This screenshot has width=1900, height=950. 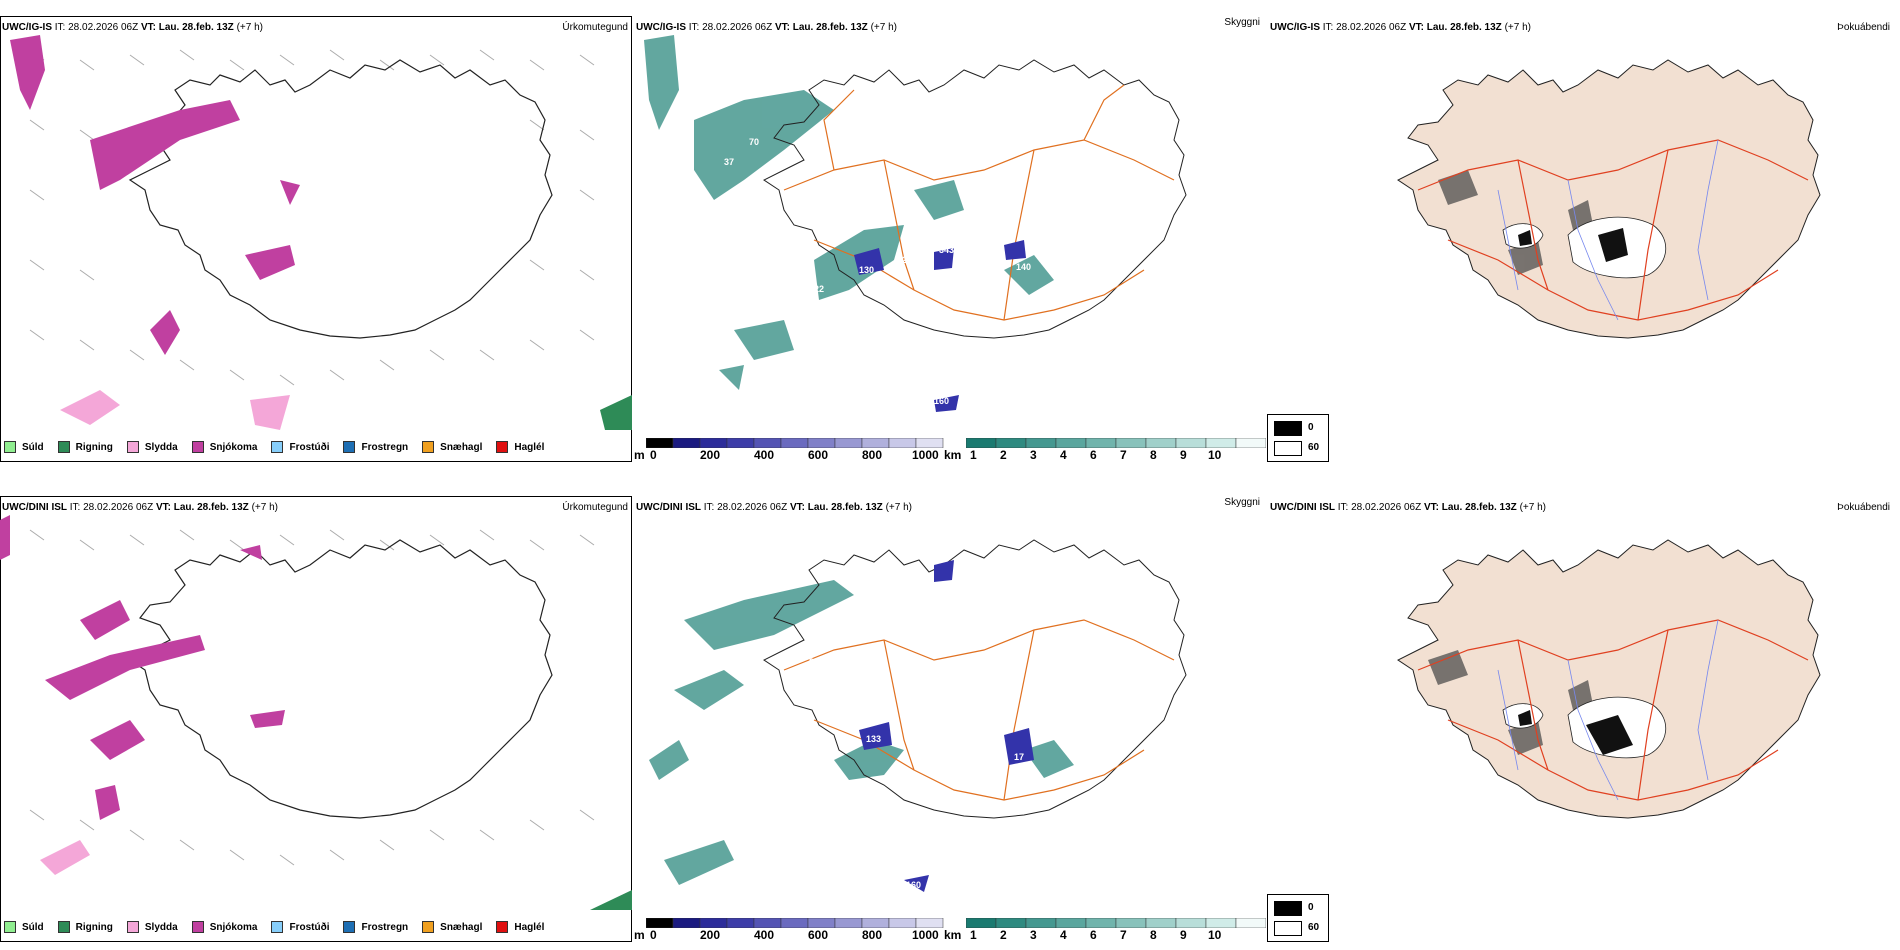 I want to click on visibility-colorbar: km 1 2 3 4 6 7 8 9 10, so click(x=1105, y=933).